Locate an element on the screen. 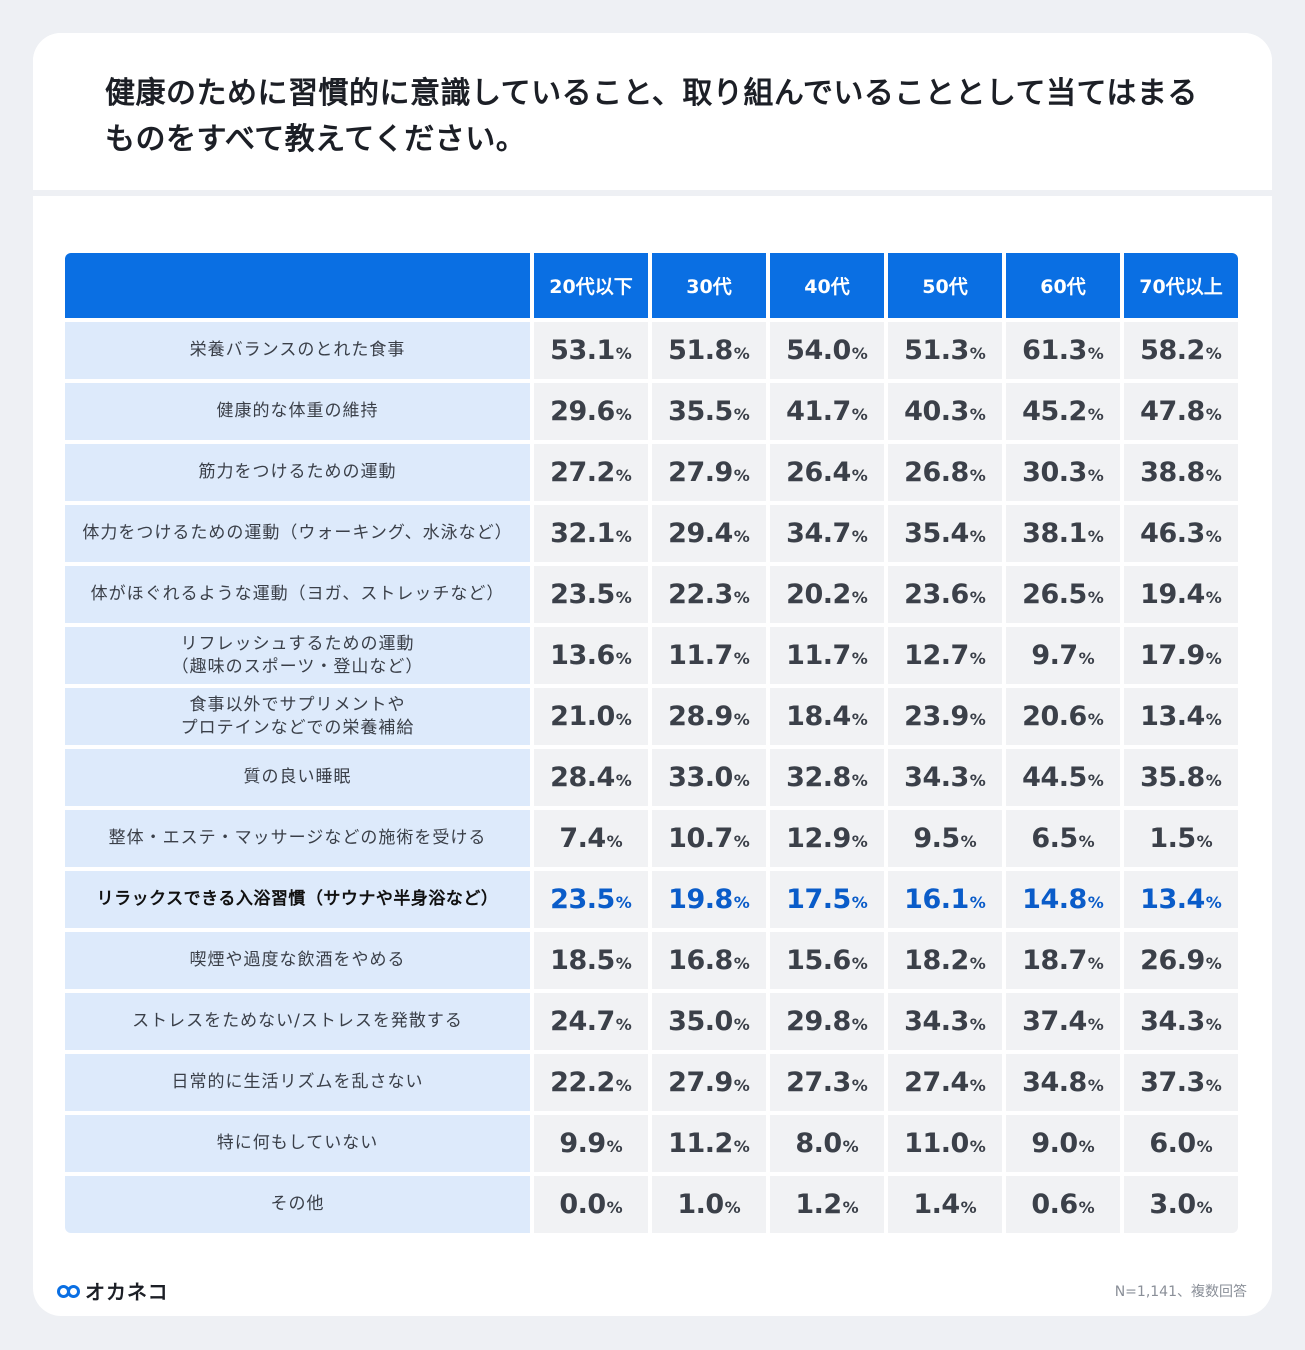 The width and height of the screenshot is (1305, 1350). value-number: 29.6 is located at coordinates (582, 411).